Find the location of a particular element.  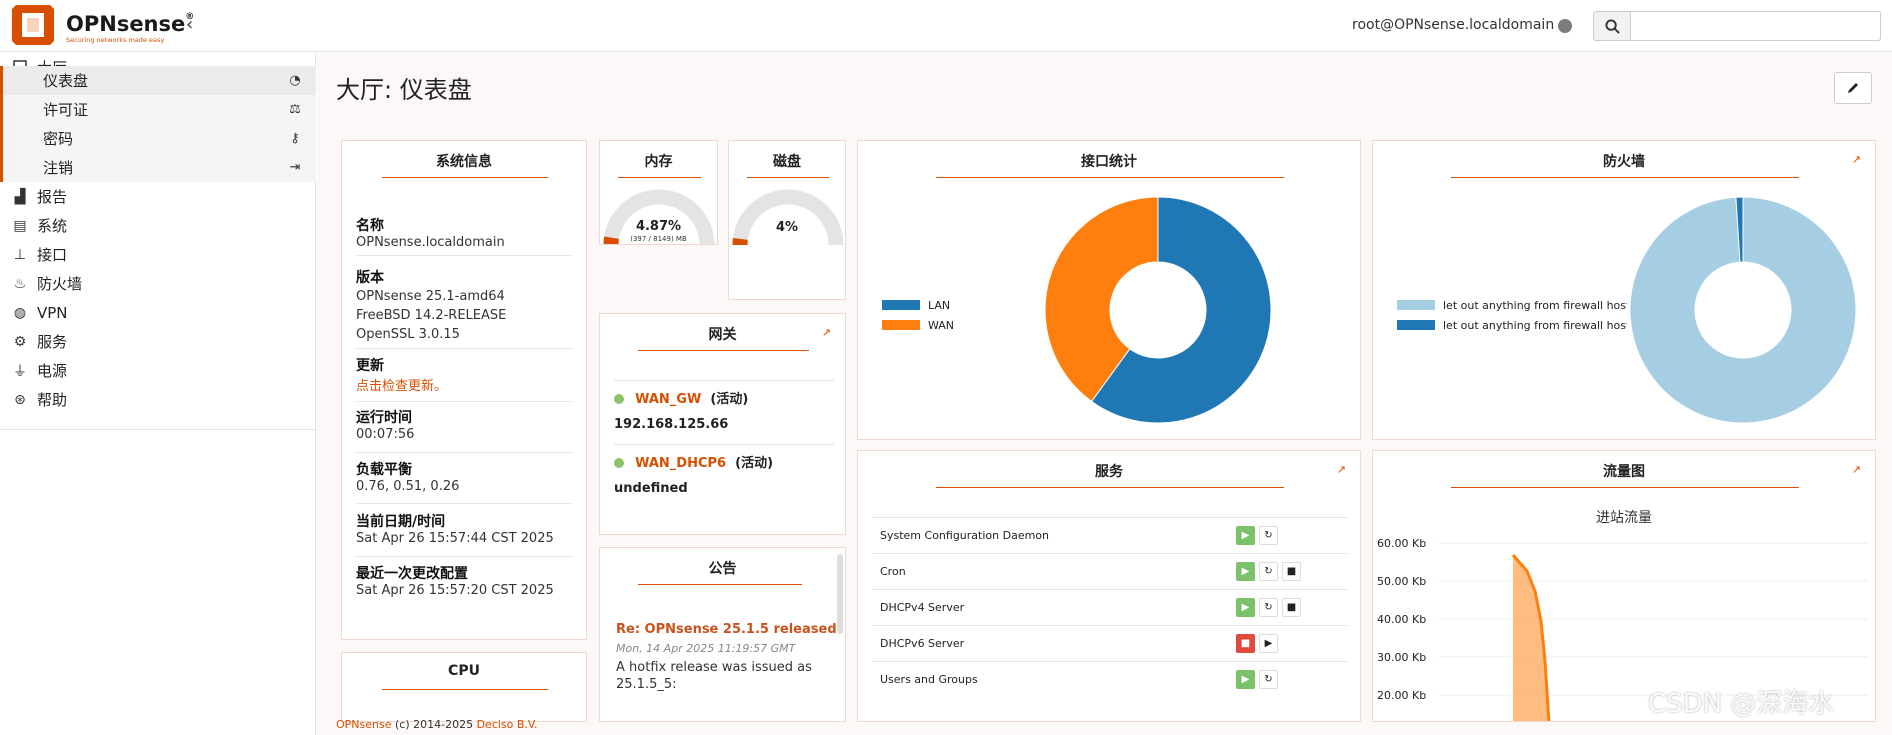

sidebar-item-services: ⚙ 服务 is located at coordinates (158, 341).